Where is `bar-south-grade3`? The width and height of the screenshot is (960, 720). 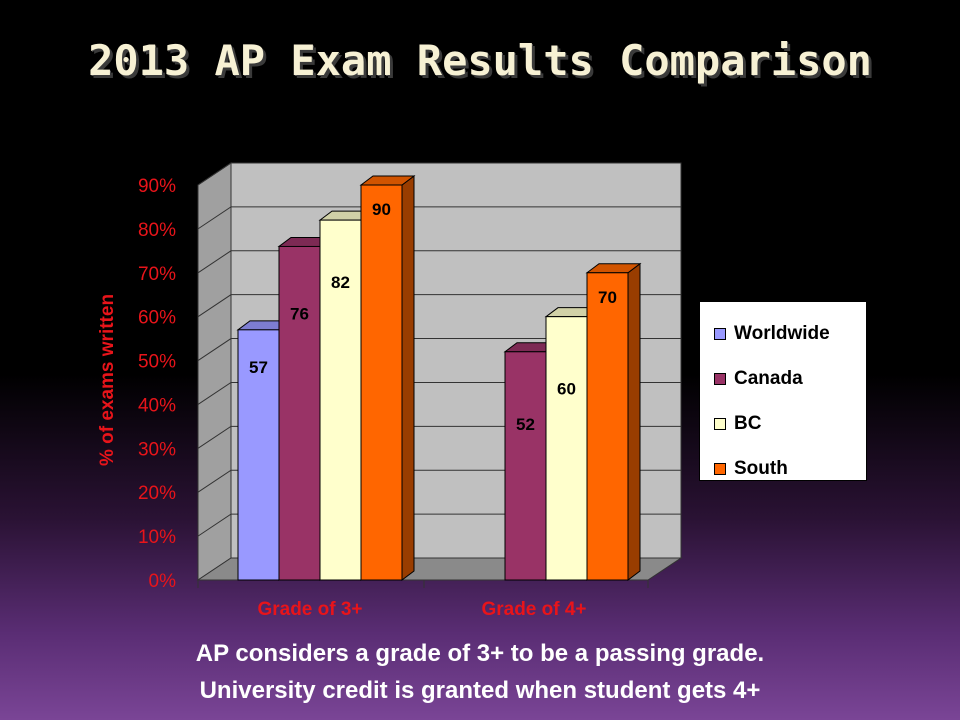
bar-south-grade3 is located at coordinates (387, 378).